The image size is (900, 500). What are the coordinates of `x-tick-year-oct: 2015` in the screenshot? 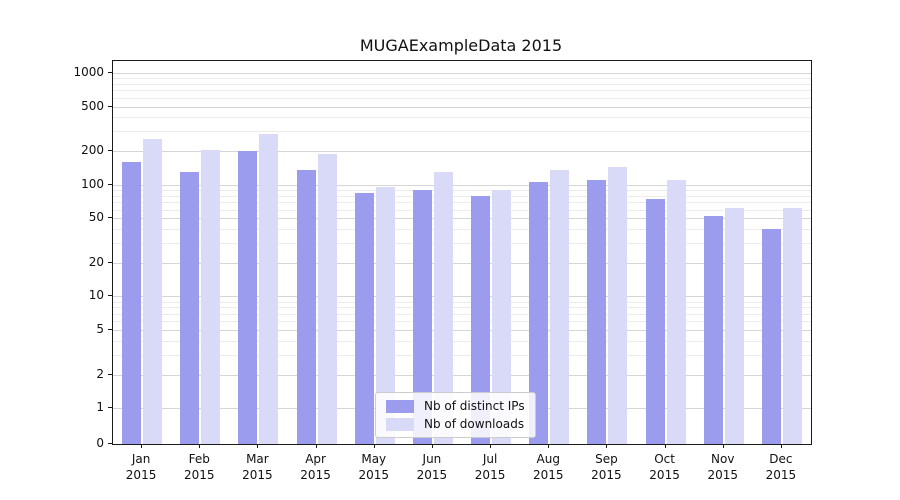 It's located at (664, 475).